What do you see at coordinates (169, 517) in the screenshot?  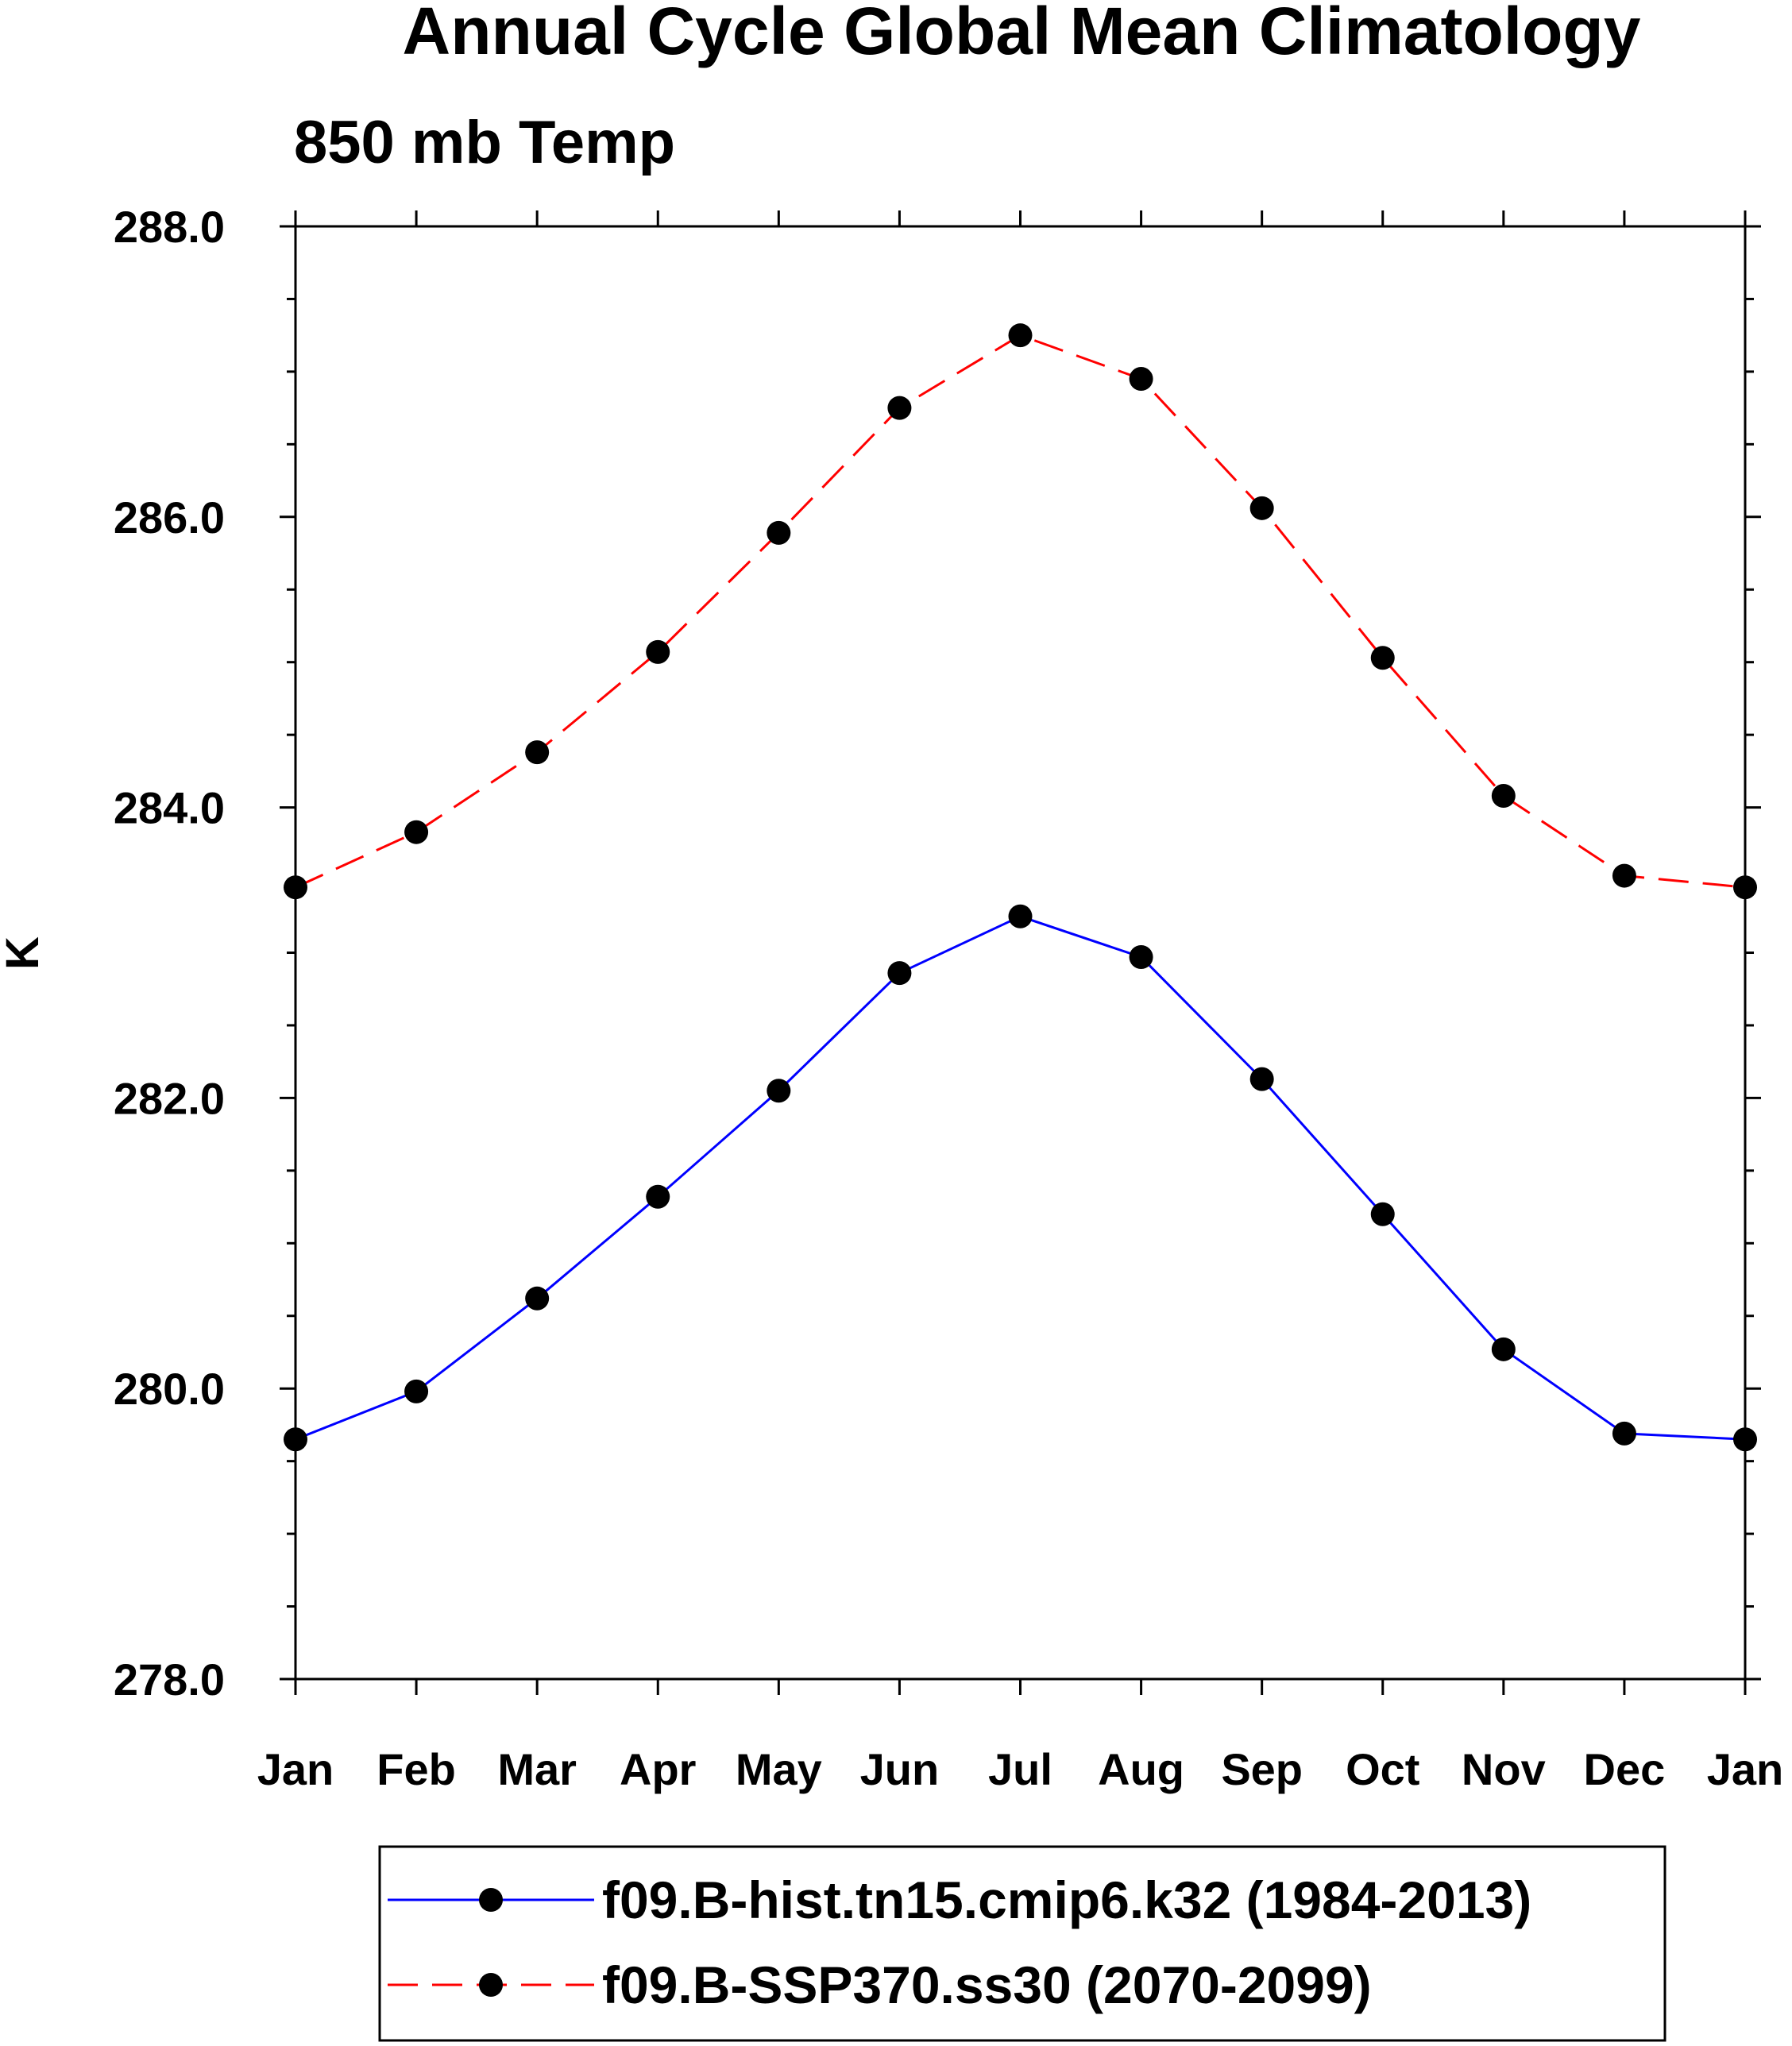 I see `y-tick-label: 286.0` at bounding box center [169, 517].